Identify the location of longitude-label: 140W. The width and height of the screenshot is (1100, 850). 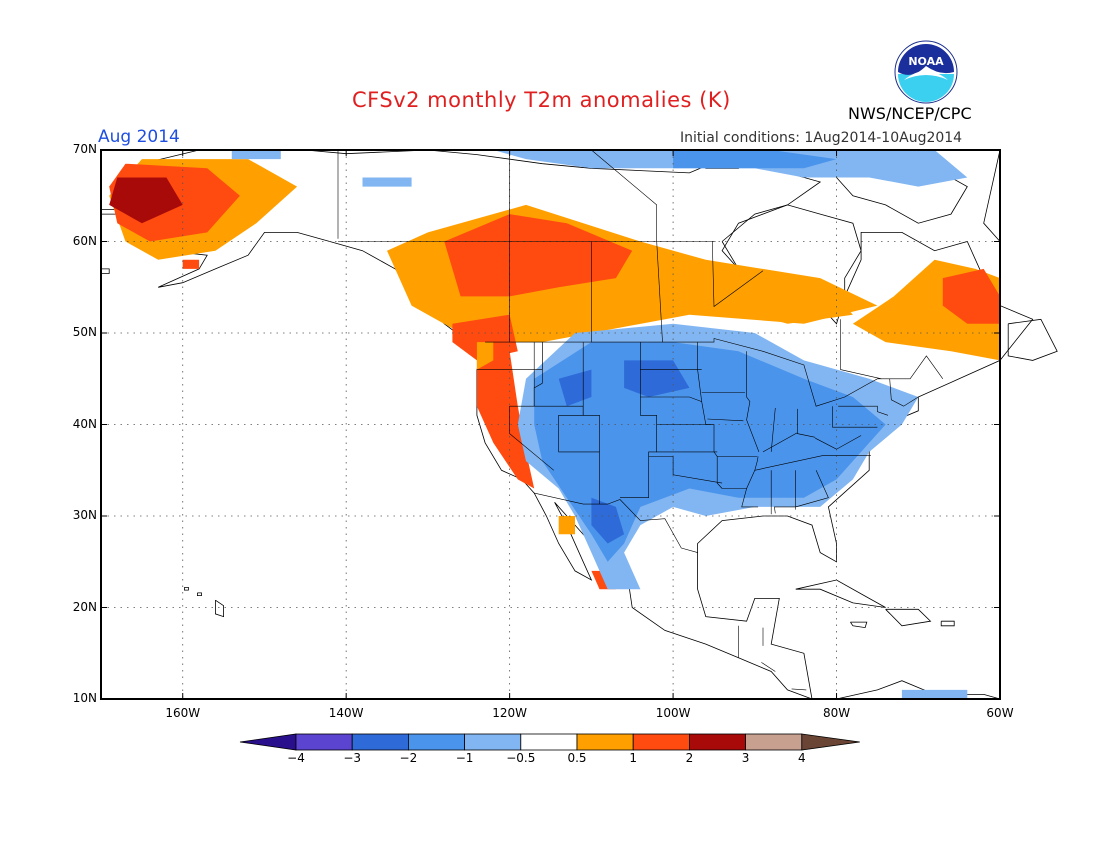
(346, 713).